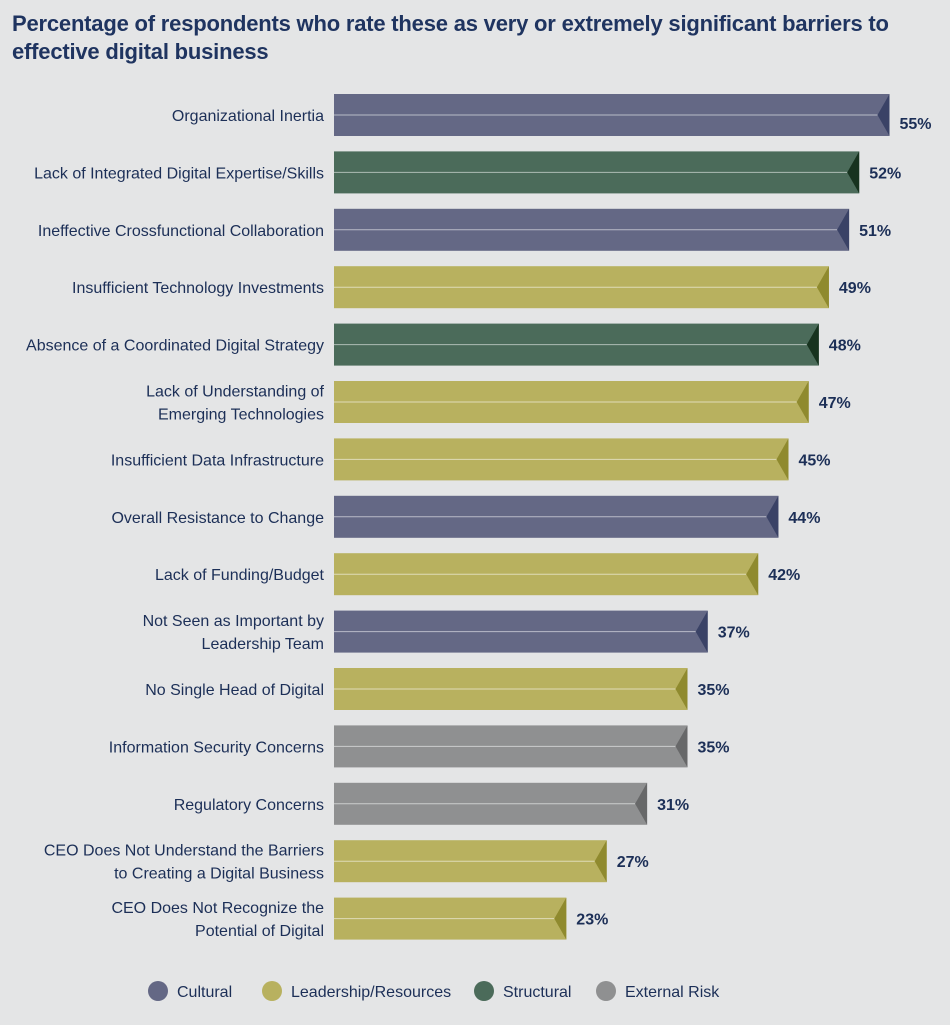 Image resolution: width=950 pixels, height=1025 pixels. I want to click on value-label: 52%, so click(885, 173).